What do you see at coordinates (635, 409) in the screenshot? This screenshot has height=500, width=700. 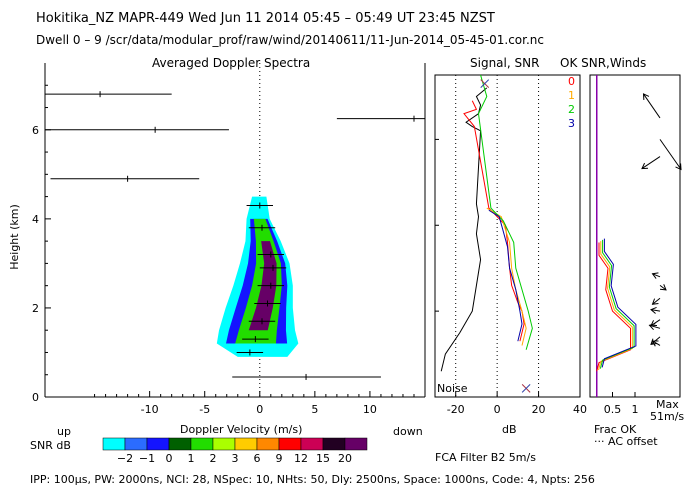 I see `frac-ok-tick-label: 1` at bounding box center [635, 409].